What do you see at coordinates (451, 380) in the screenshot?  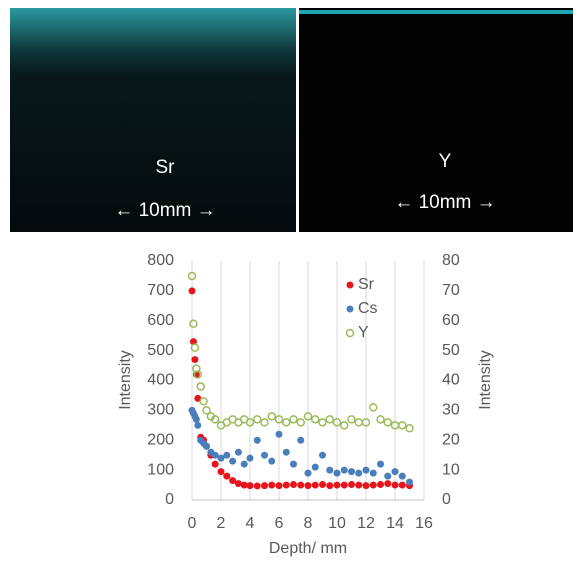 I see `y2-tick-label: 40` at bounding box center [451, 380].